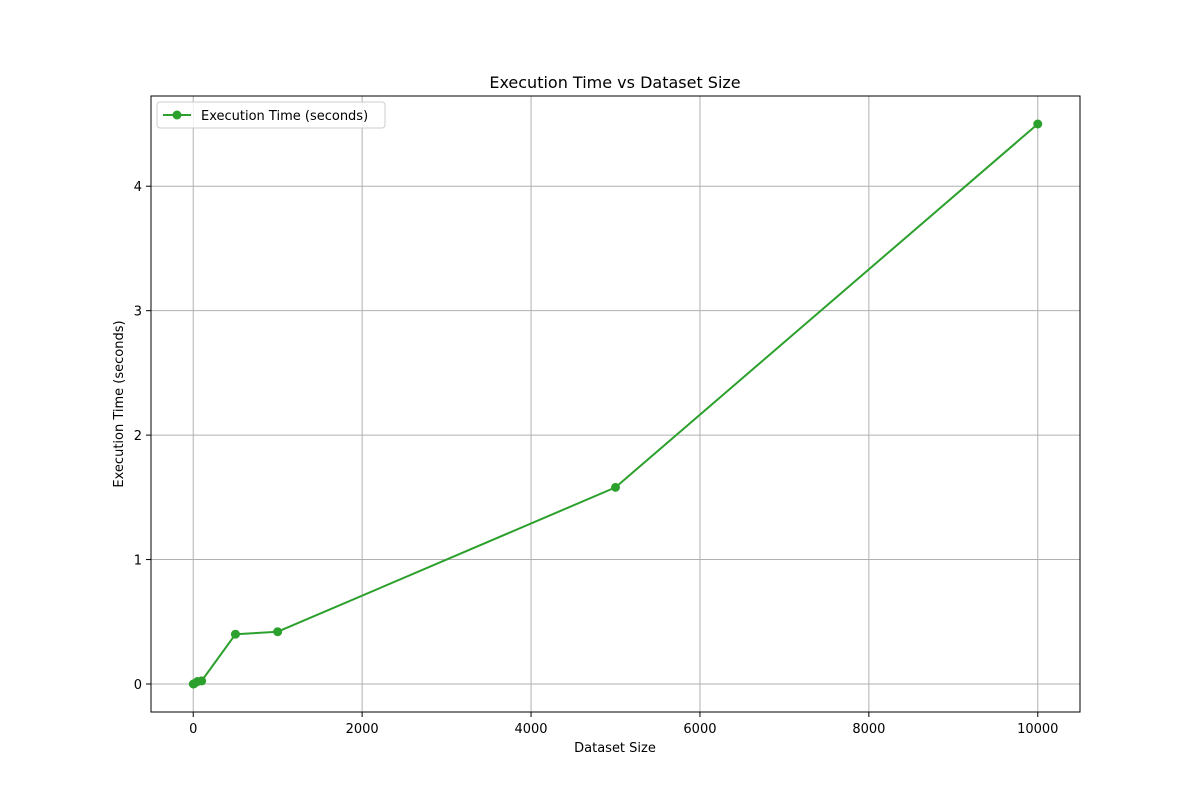 The height and width of the screenshot is (804, 1200). I want to click on y-tick-label: 4, so click(138, 187).